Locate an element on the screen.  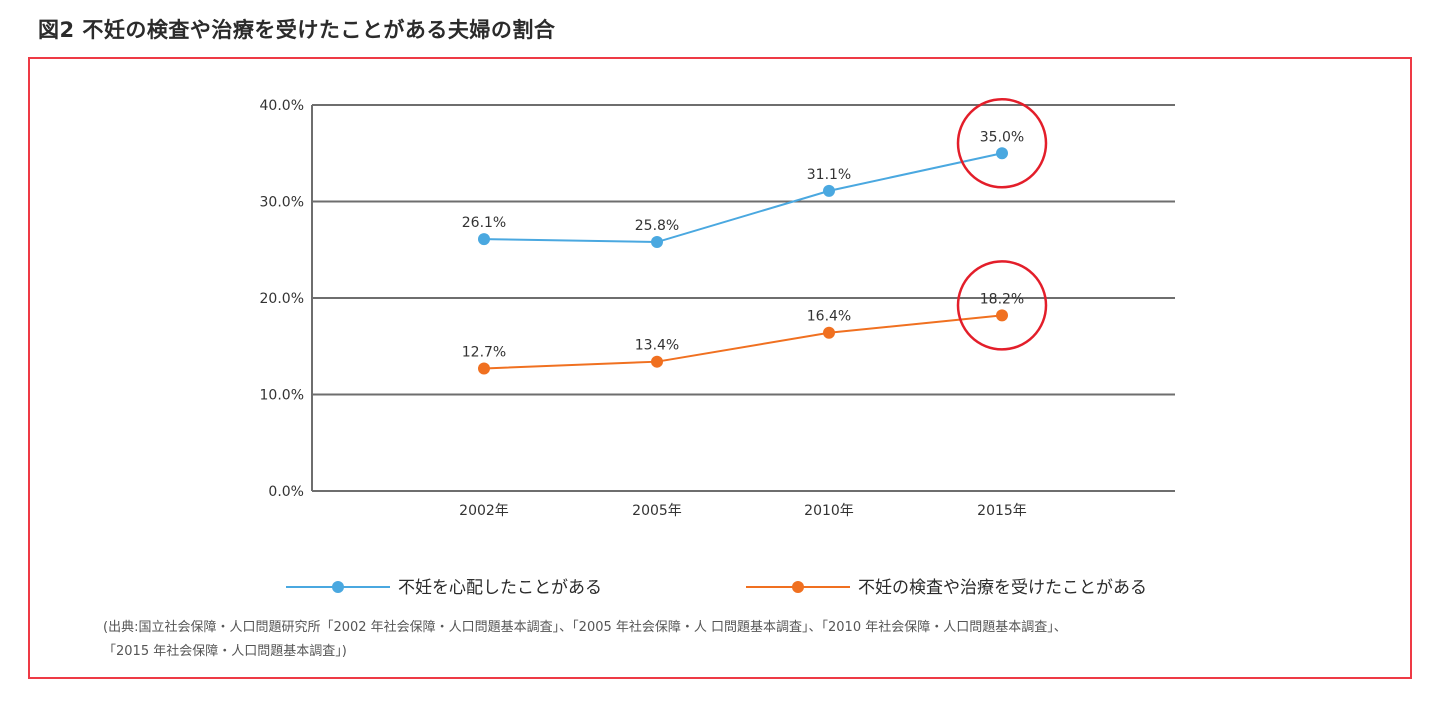
source-line-2: 「2015 年社会保障・人口問題基本調査」) is located at coordinates (225, 651).